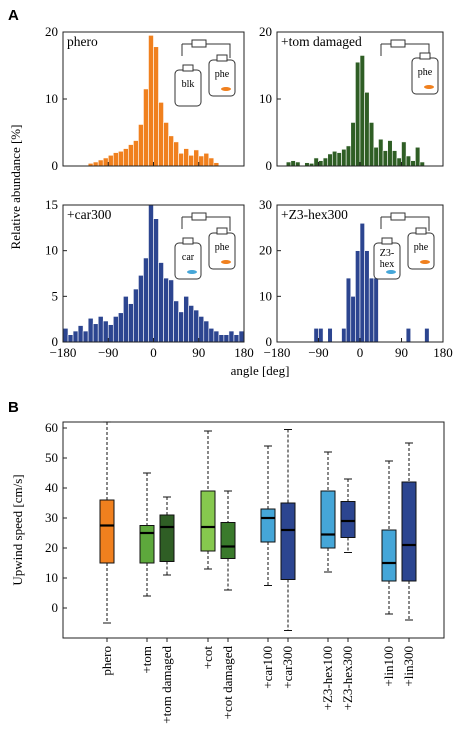  Describe the element at coordinates (388, 666) in the screenshot. I see `x-tick-label: +lin100` at that location.